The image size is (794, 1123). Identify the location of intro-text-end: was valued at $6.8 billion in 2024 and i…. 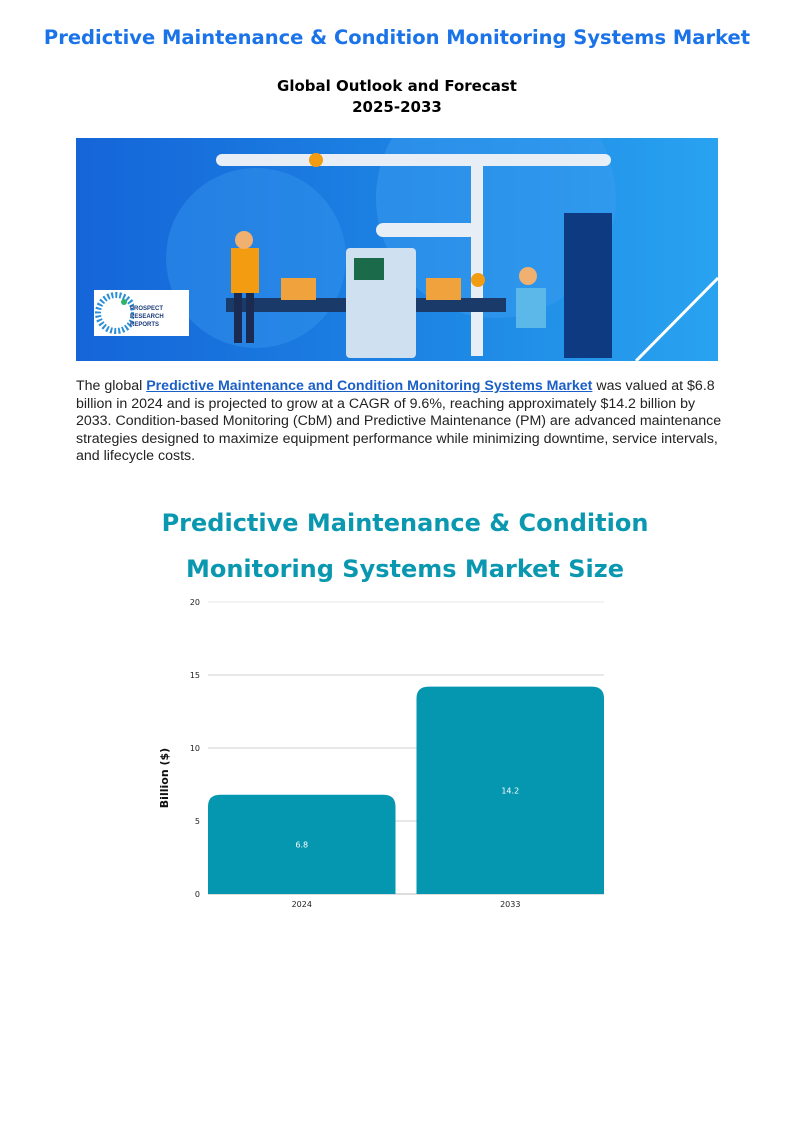
(399, 421).